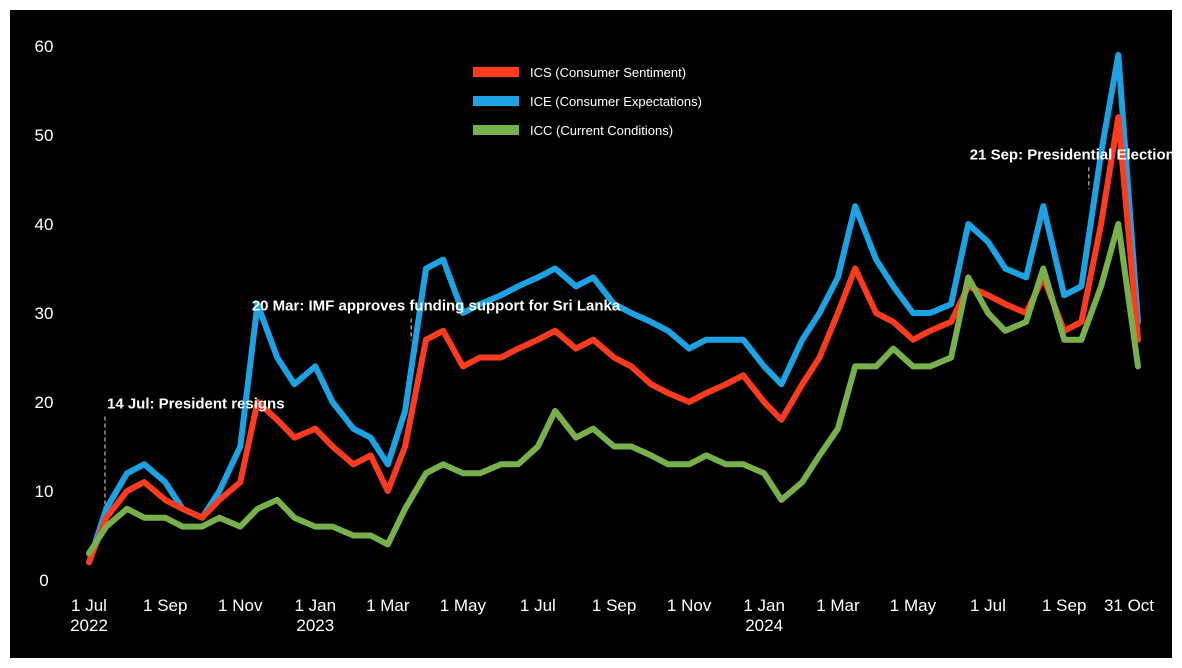  Describe the element at coordinates (89, 625) in the screenshot. I see `x-tick-year-label: 2022` at that location.